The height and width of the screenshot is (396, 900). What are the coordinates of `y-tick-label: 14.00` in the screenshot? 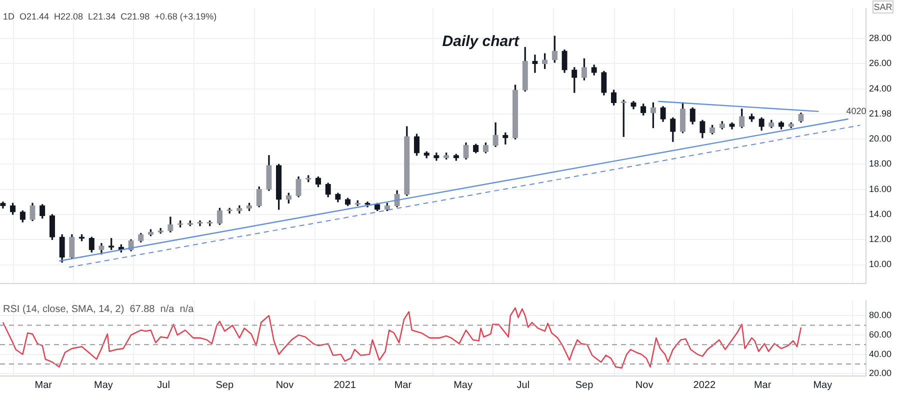 It's located at (880, 213).